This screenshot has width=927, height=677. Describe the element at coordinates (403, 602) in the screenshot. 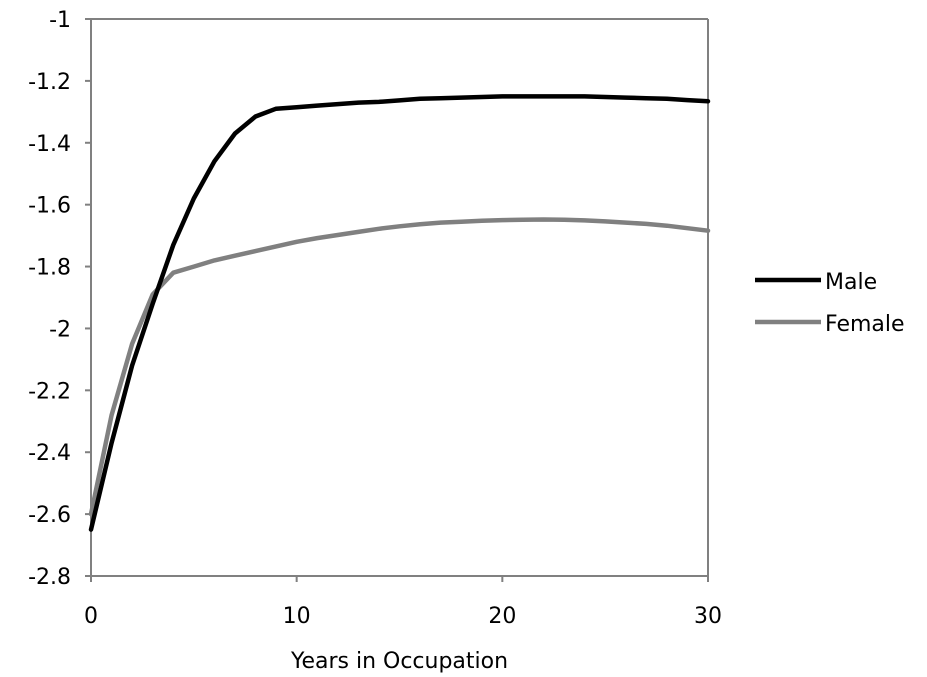

I see `x-axis-ticks: 0 10 20 30` at that location.